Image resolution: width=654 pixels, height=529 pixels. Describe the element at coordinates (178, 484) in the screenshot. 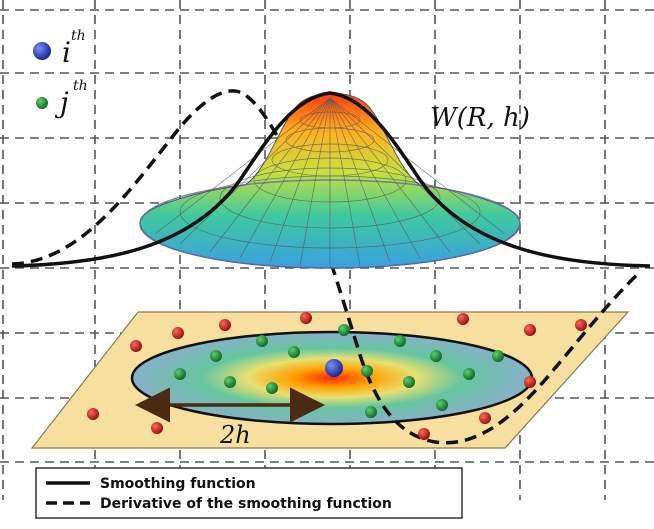

I see `solid-legend-label: Smoothing function` at that location.